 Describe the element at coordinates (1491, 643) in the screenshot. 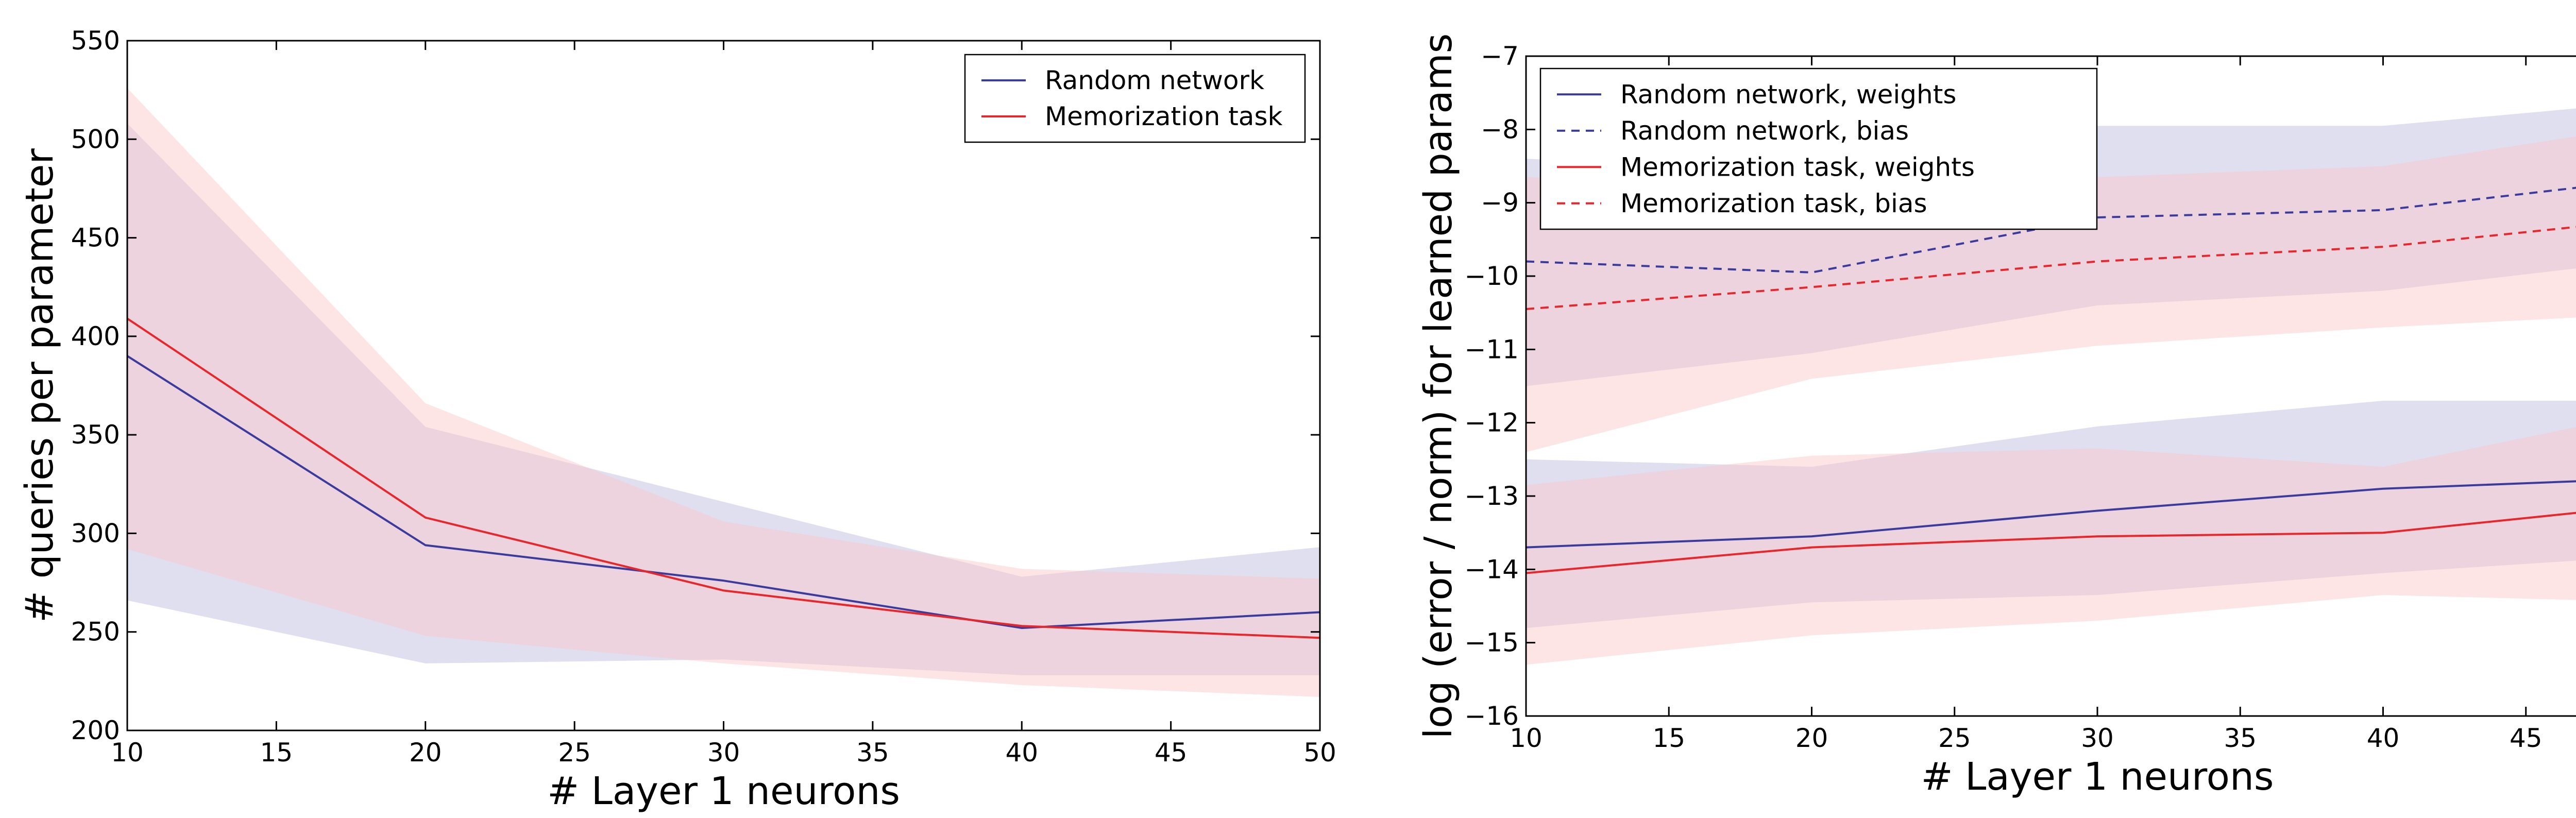

I see `y-tick-label: −15` at that location.